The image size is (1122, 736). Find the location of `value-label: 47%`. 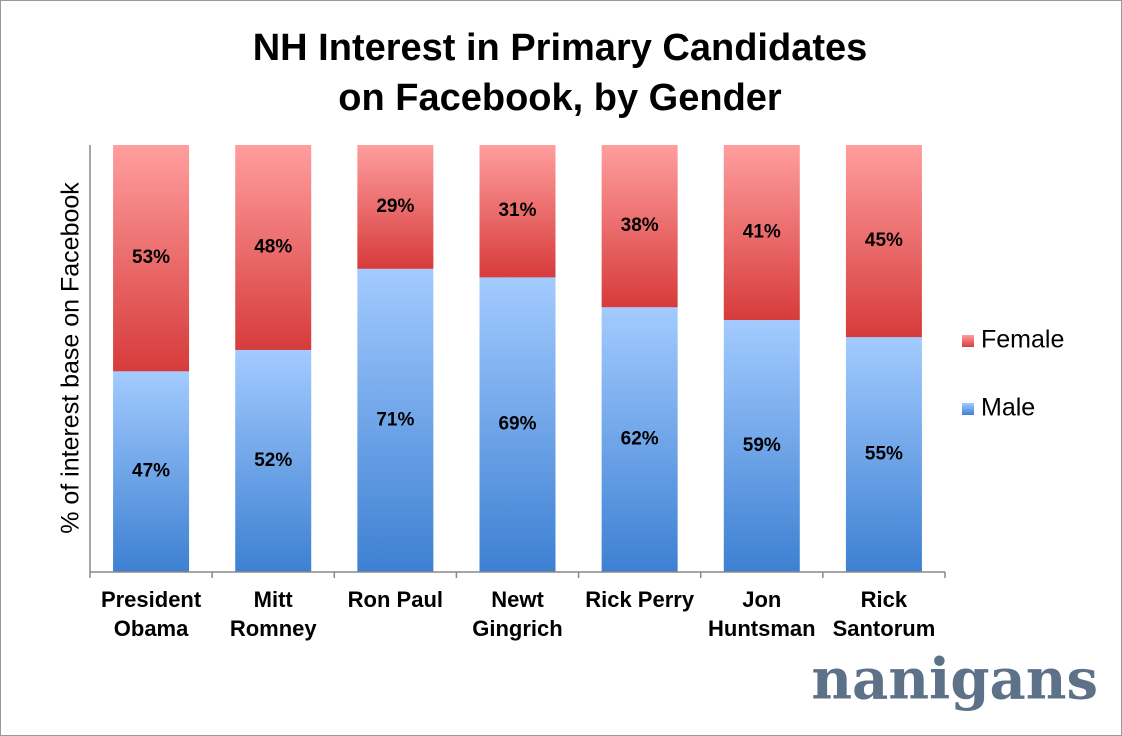

value-label: 47% is located at coordinates (151, 471).